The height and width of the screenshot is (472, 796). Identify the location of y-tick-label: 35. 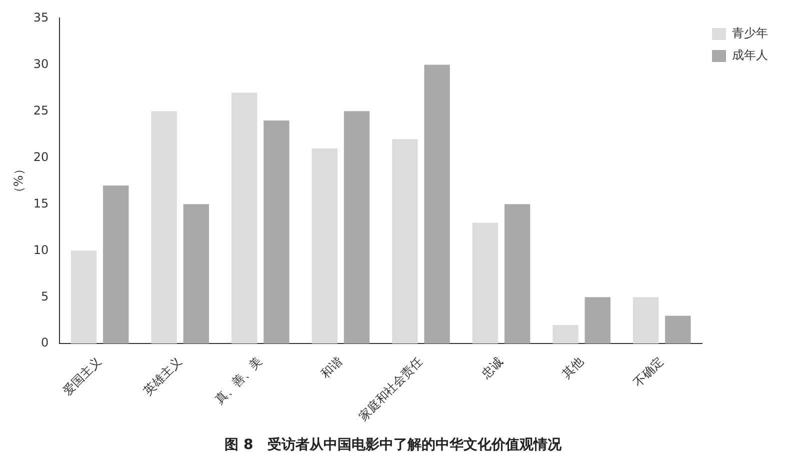
(41, 17).